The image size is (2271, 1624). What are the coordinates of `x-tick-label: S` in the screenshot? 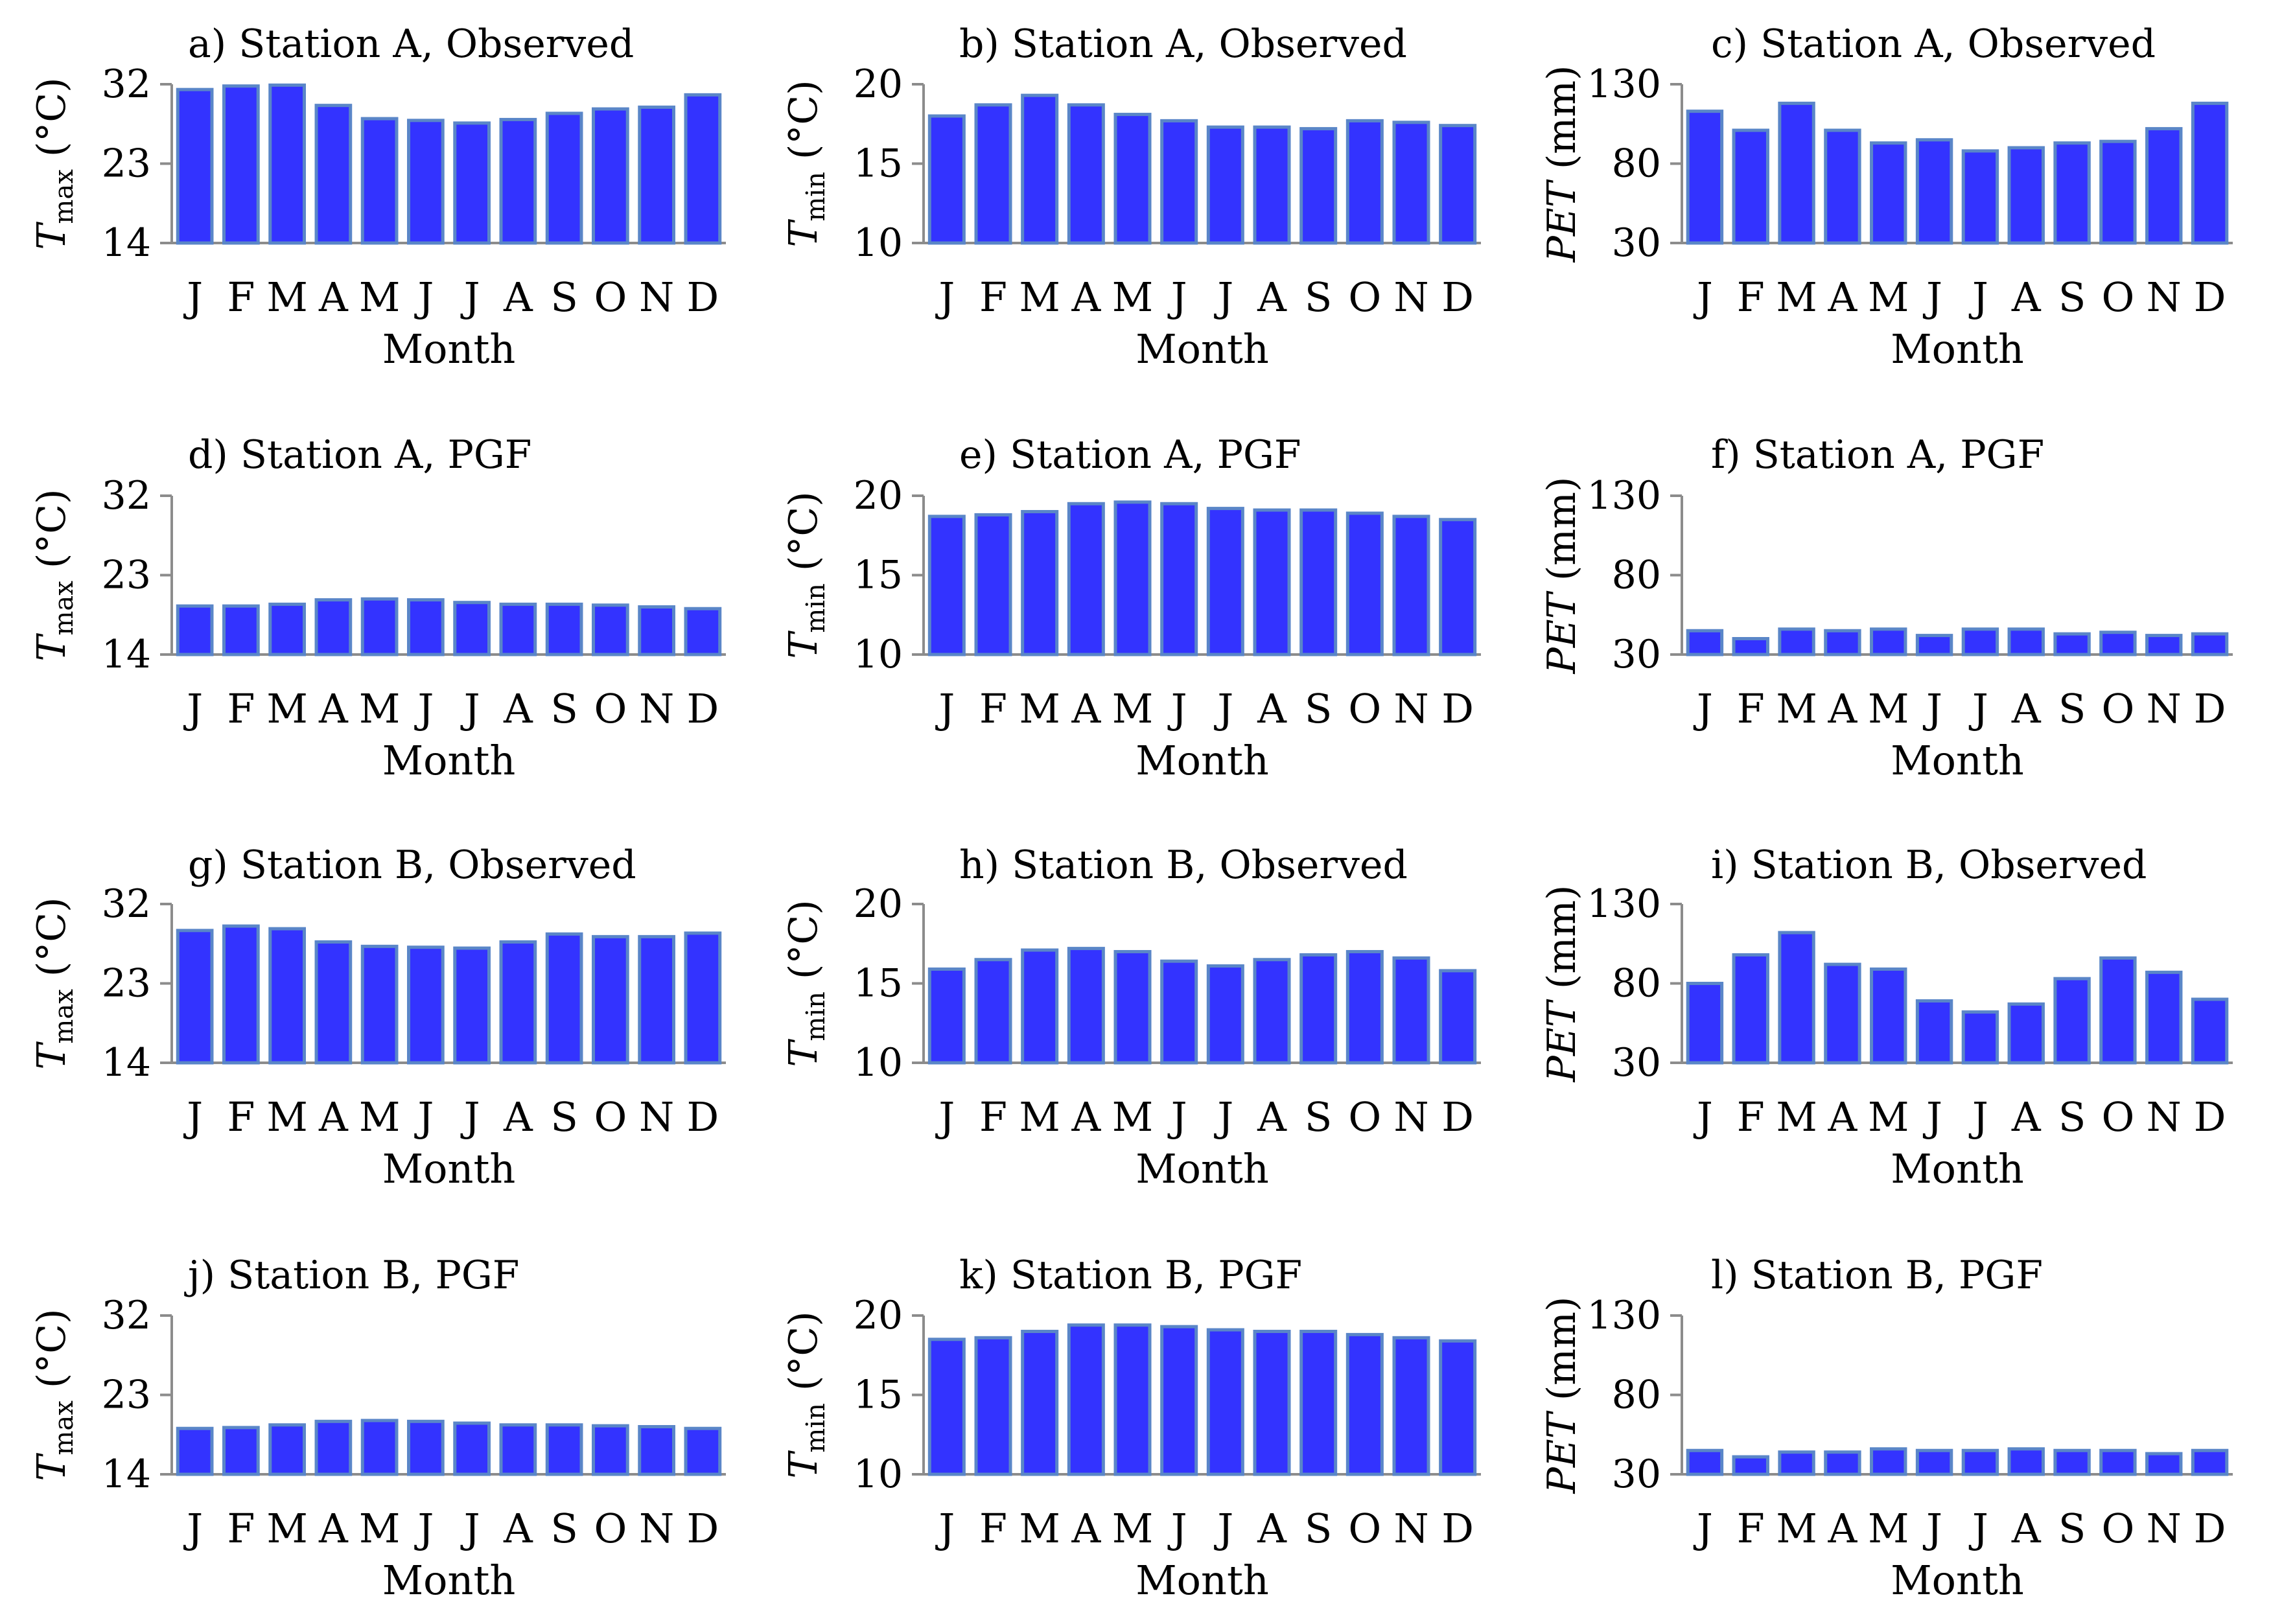 It's located at (1318, 1117).